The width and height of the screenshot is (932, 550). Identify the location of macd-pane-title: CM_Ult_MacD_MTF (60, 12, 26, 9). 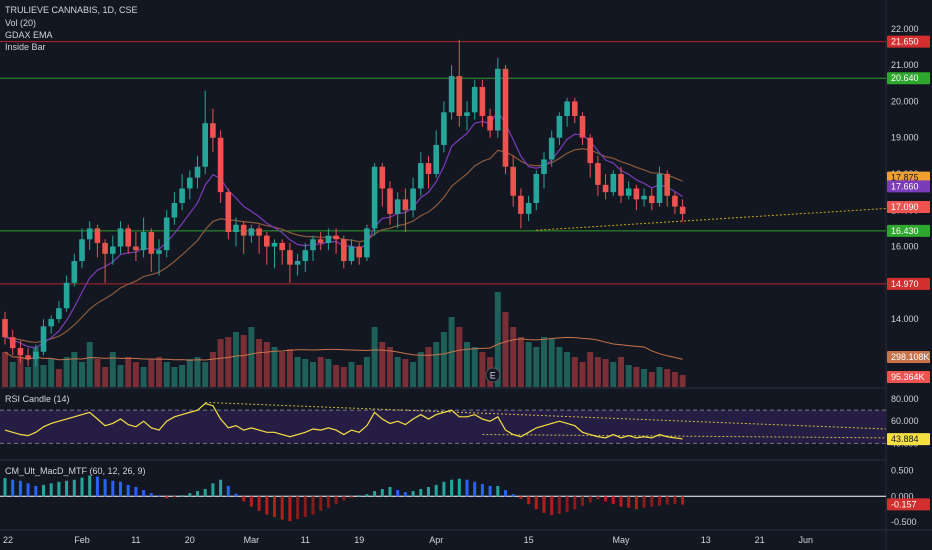
(75, 471).